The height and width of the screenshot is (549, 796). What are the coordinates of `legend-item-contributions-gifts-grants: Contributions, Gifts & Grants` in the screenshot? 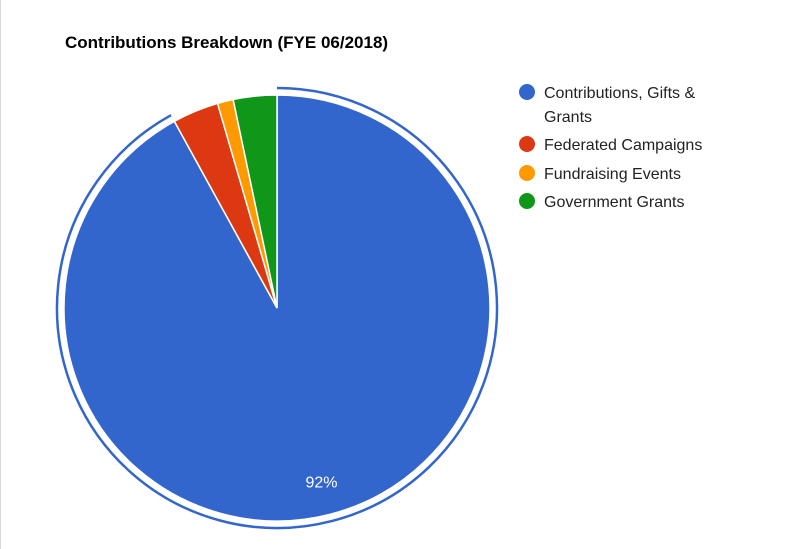 It's located at (607, 105).